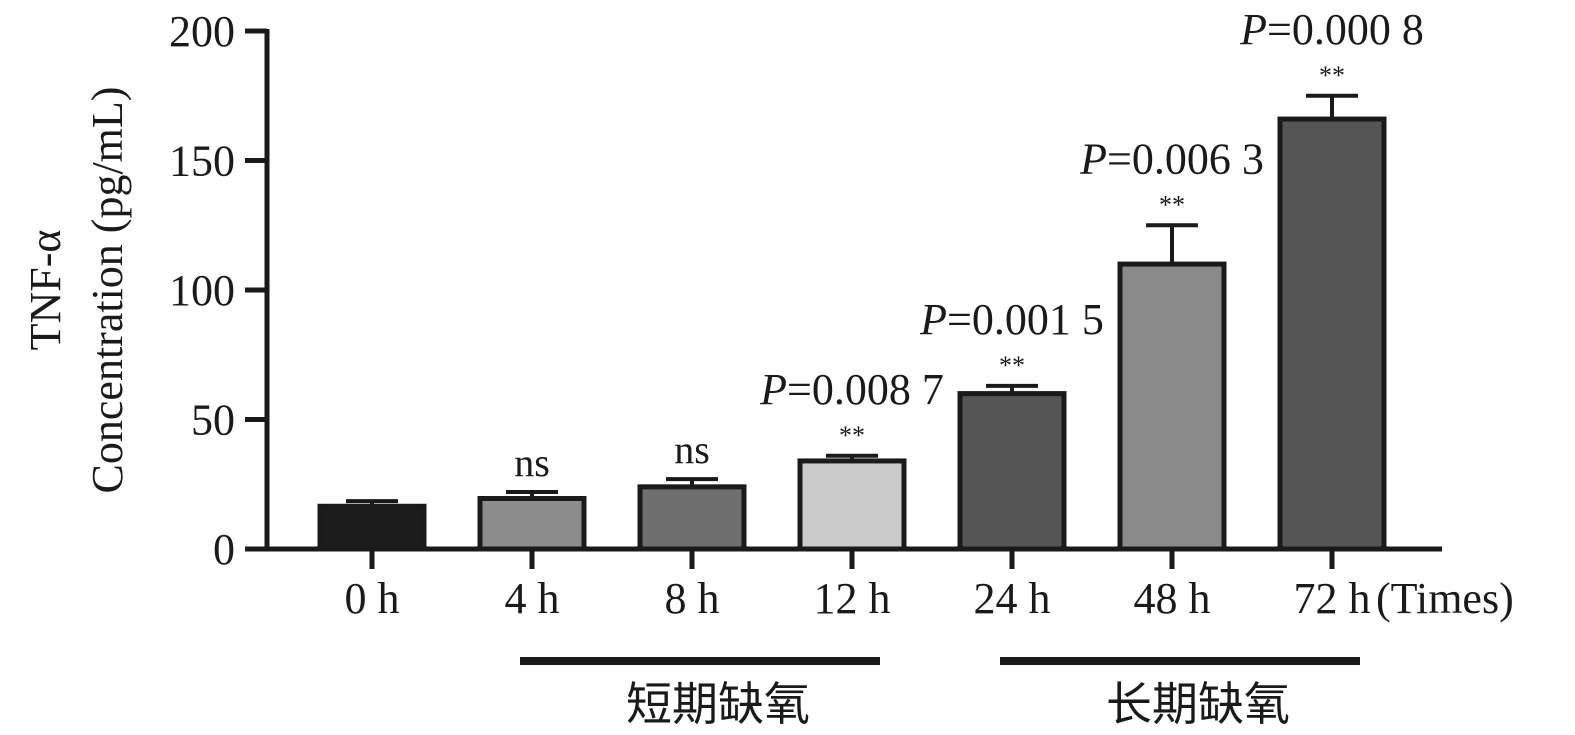 This screenshot has width=1575, height=735. I want to click on x-tick-label: 72 h, so click(1332, 598).